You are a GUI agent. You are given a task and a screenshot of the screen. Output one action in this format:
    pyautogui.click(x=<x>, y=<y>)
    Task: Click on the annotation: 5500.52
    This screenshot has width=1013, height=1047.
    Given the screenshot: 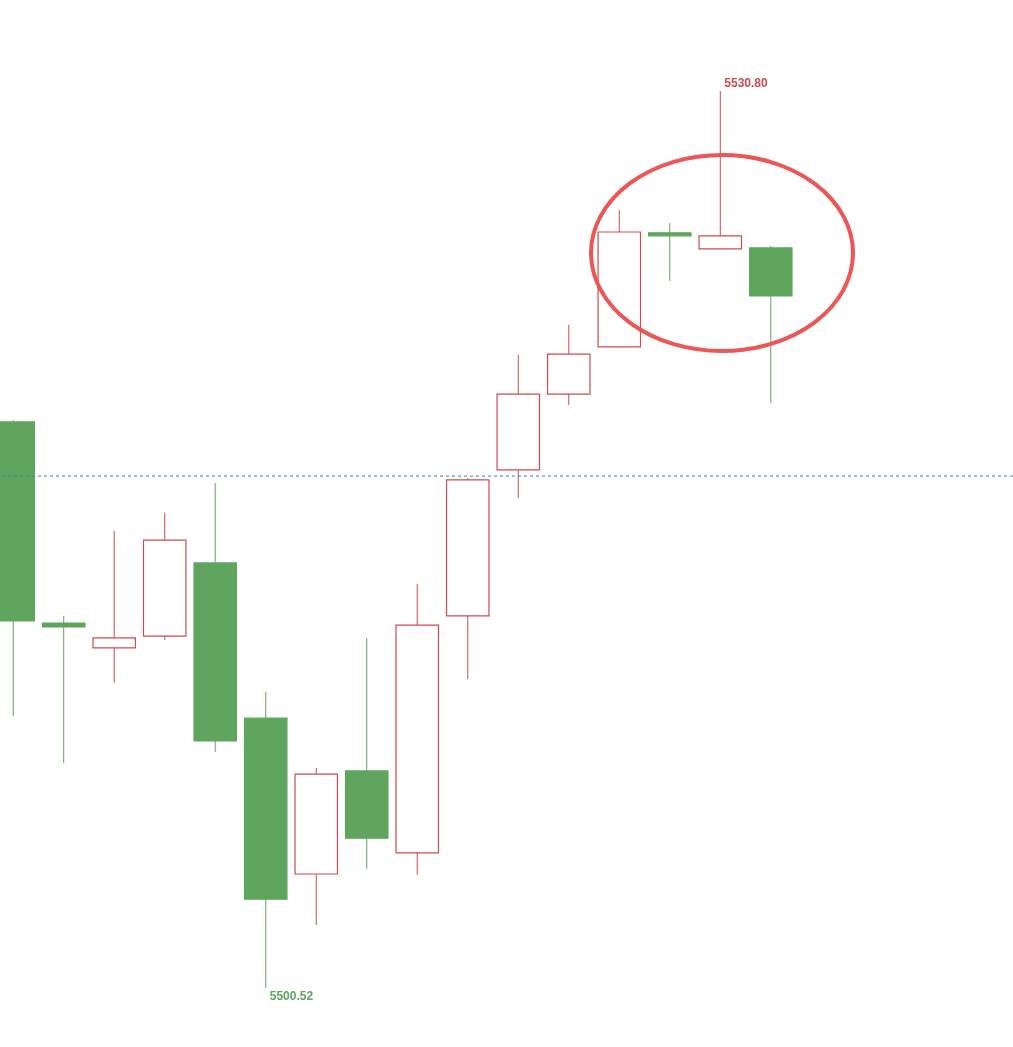 What is the action you would take?
    pyautogui.click(x=291, y=996)
    